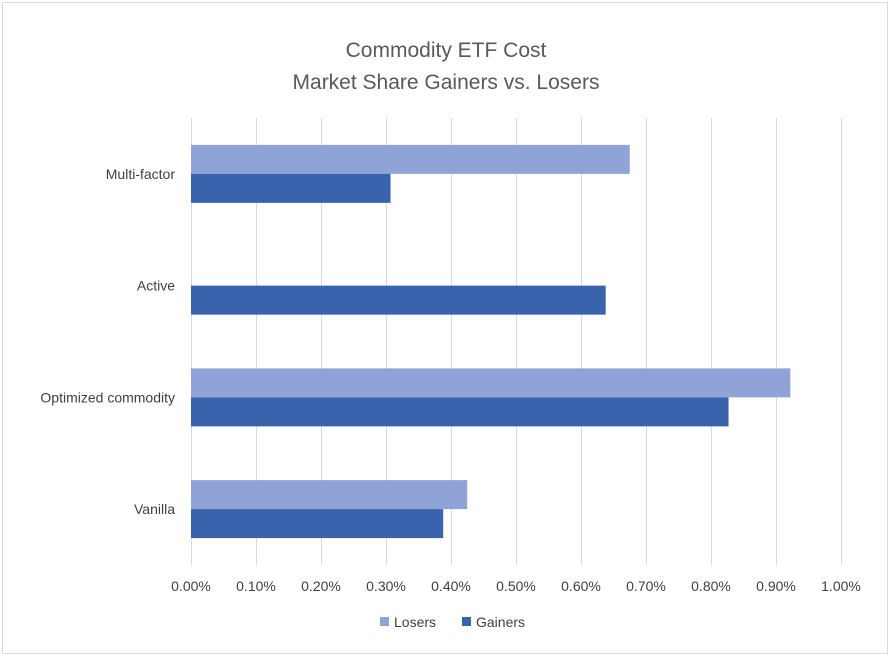 This screenshot has width=892, height=658. Describe the element at coordinates (141, 174) in the screenshot. I see `category-label: Multi-factor` at that location.